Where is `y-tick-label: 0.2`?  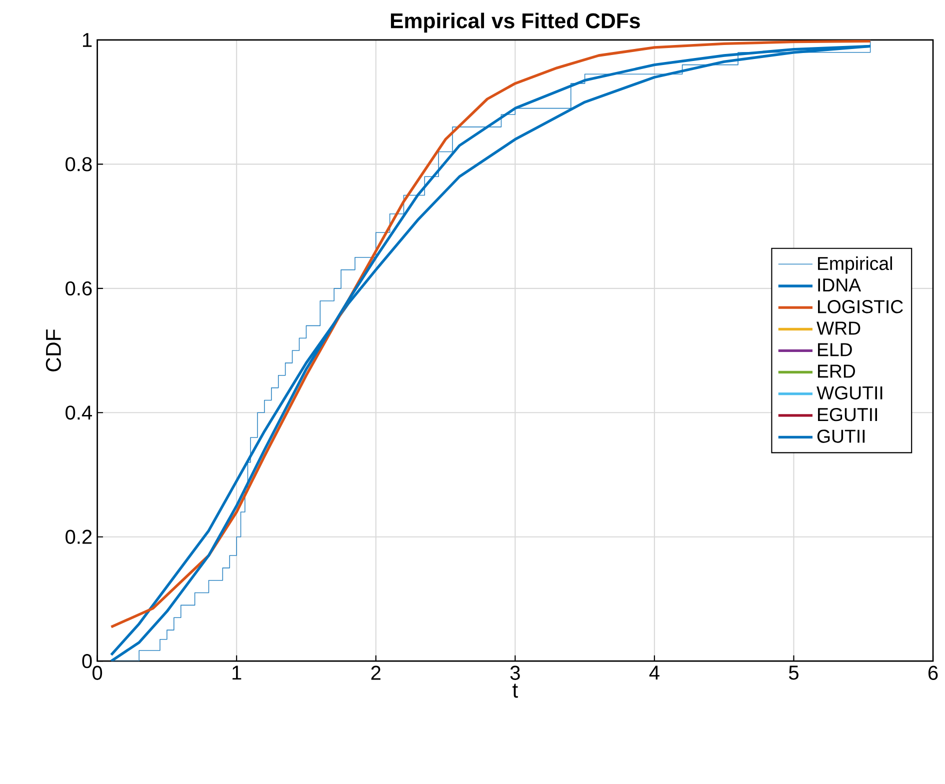 y-tick-label: 0.2 is located at coordinates (79, 537).